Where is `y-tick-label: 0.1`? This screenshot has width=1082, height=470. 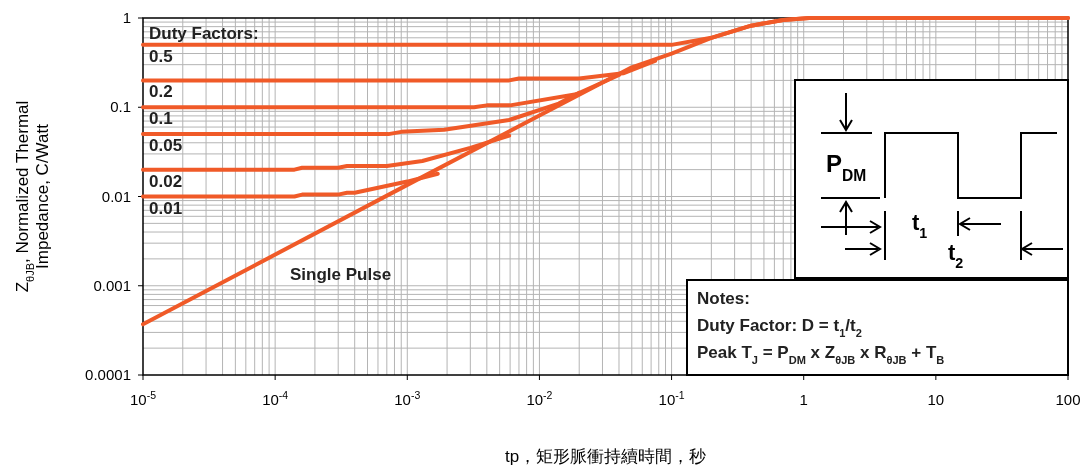
y-tick-label: 0.1 is located at coordinates (120, 107).